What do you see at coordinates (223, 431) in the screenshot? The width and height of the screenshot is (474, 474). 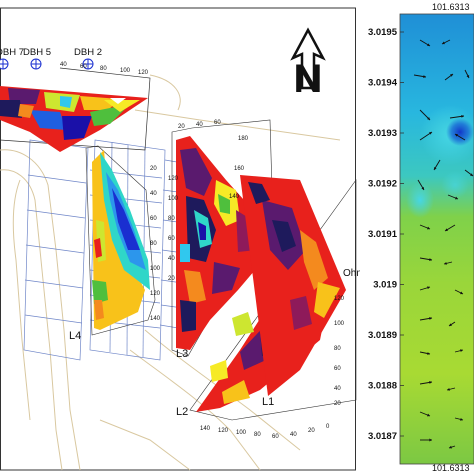 I see `l2-tick: 120` at bounding box center [223, 431].